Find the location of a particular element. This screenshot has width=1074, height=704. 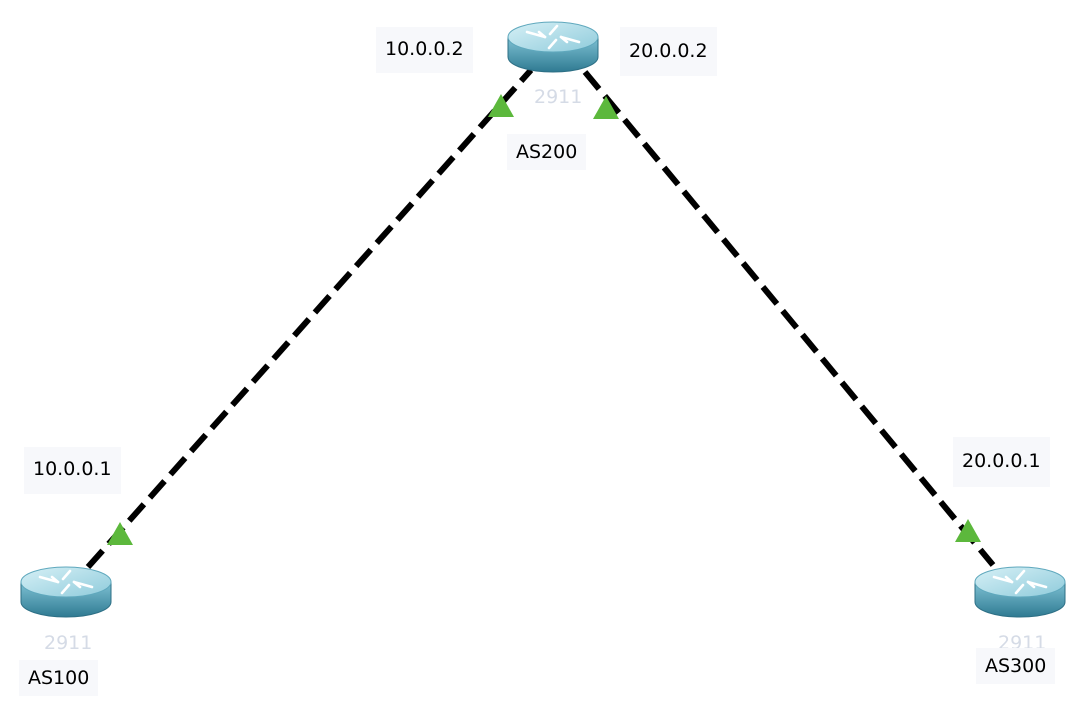

ip-label: 20.0.0.2 is located at coordinates (668, 51).